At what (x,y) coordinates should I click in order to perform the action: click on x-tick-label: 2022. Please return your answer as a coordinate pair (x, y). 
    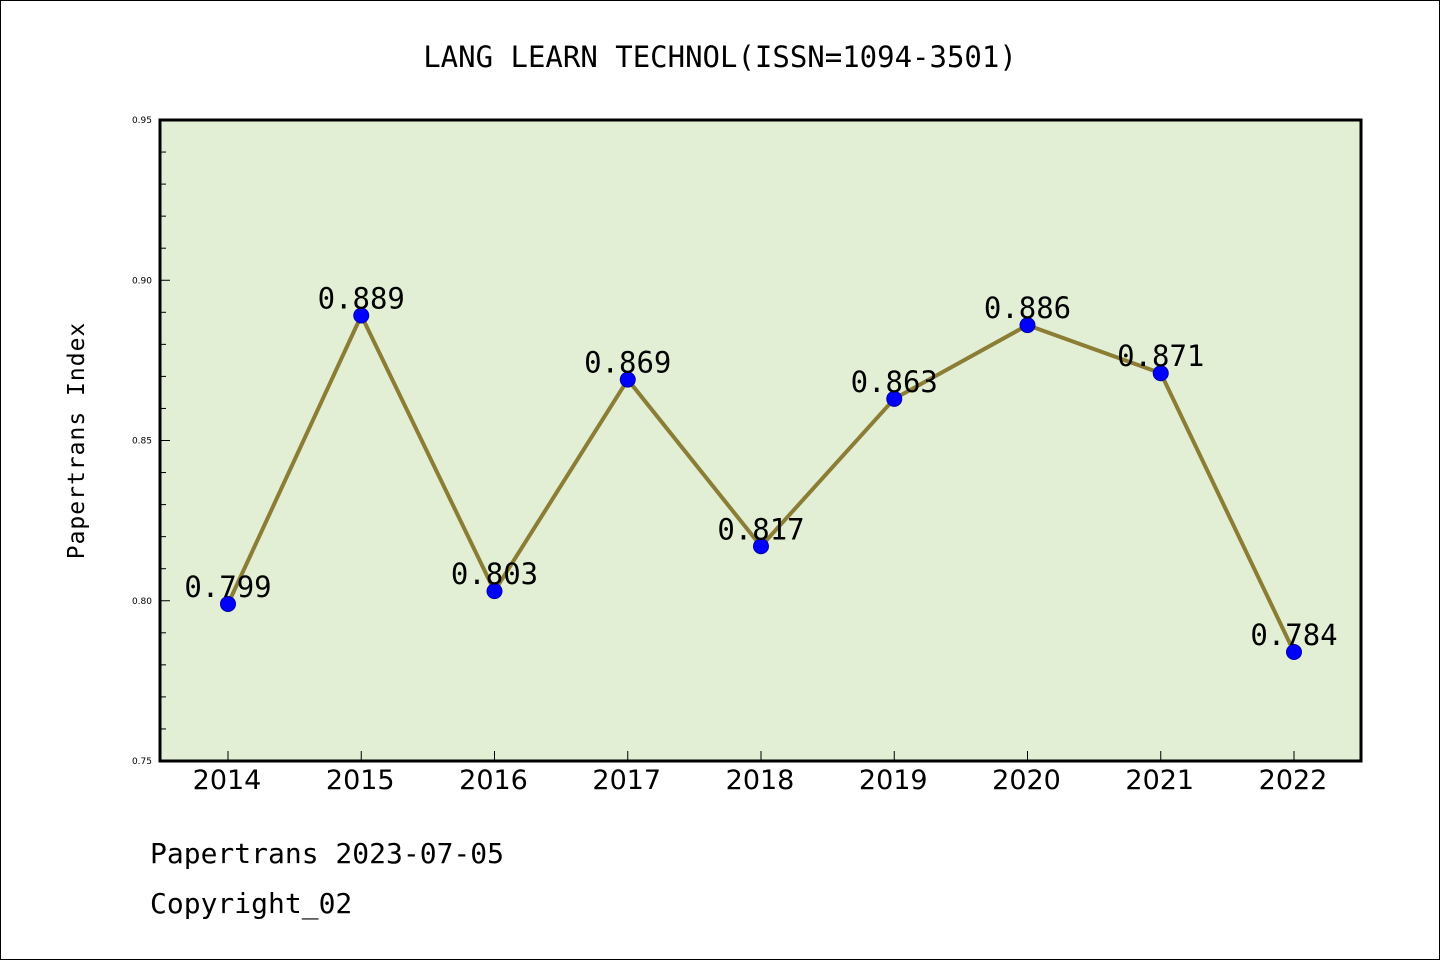
    Looking at the image, I should click on (1293, 780).